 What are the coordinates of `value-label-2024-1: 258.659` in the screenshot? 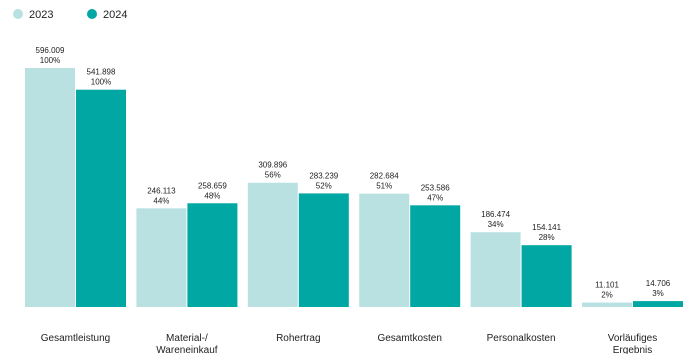 It's located at (212, 185).